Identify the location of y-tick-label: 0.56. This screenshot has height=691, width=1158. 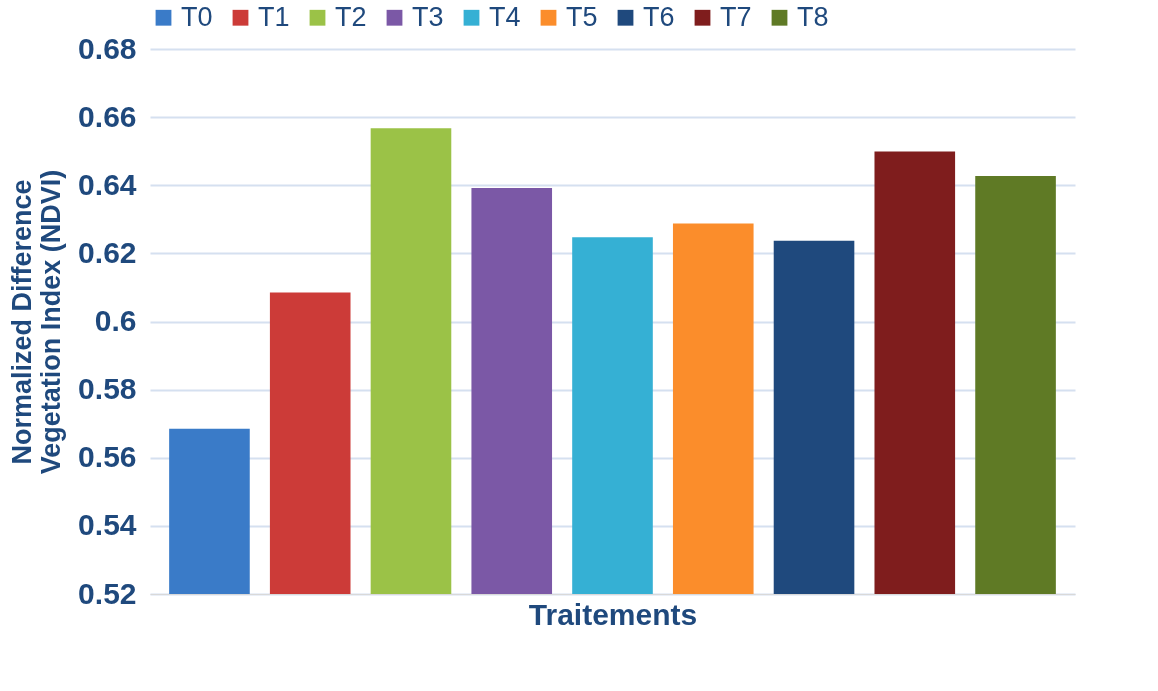
(107, 457).